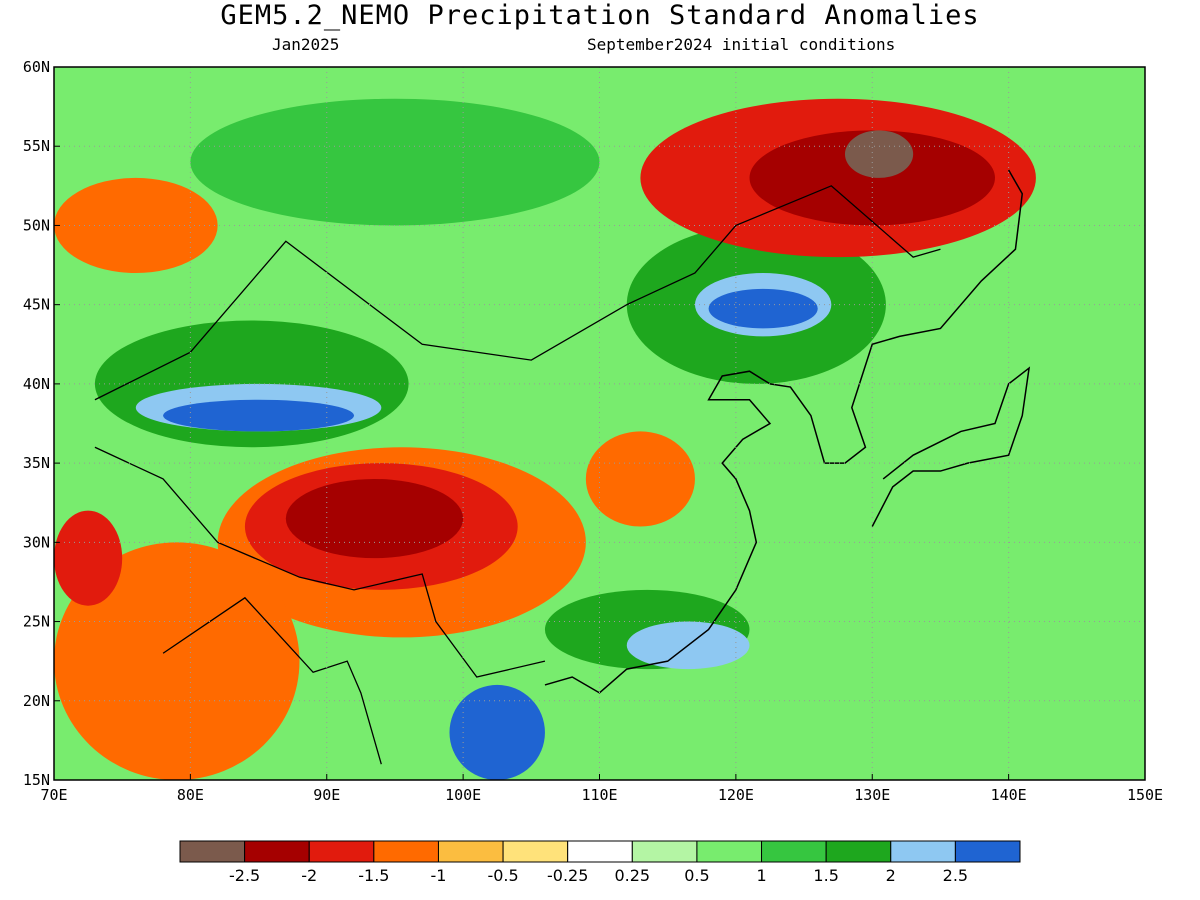 This screenshot has width=1200, height=900. What do you see at coordinates (326, 795) in the screenshot?
I see `lon-tick-label: 90E` at bounding box center [326, 795].